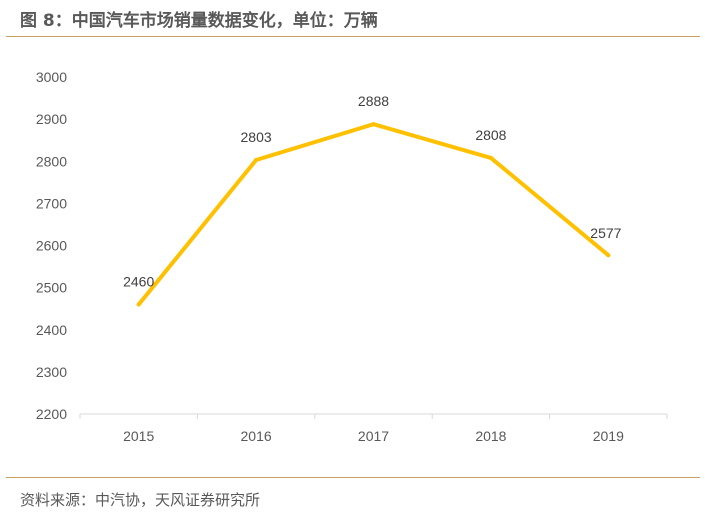 The image size is (705, 513). I want to click on y-tick-label: 2800, so click(51, 161).